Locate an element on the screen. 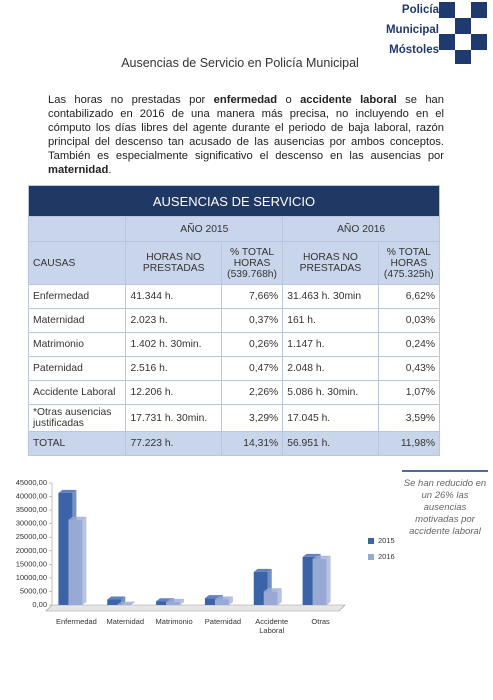  cell: 2,26% is located at coordinates (252, 392).